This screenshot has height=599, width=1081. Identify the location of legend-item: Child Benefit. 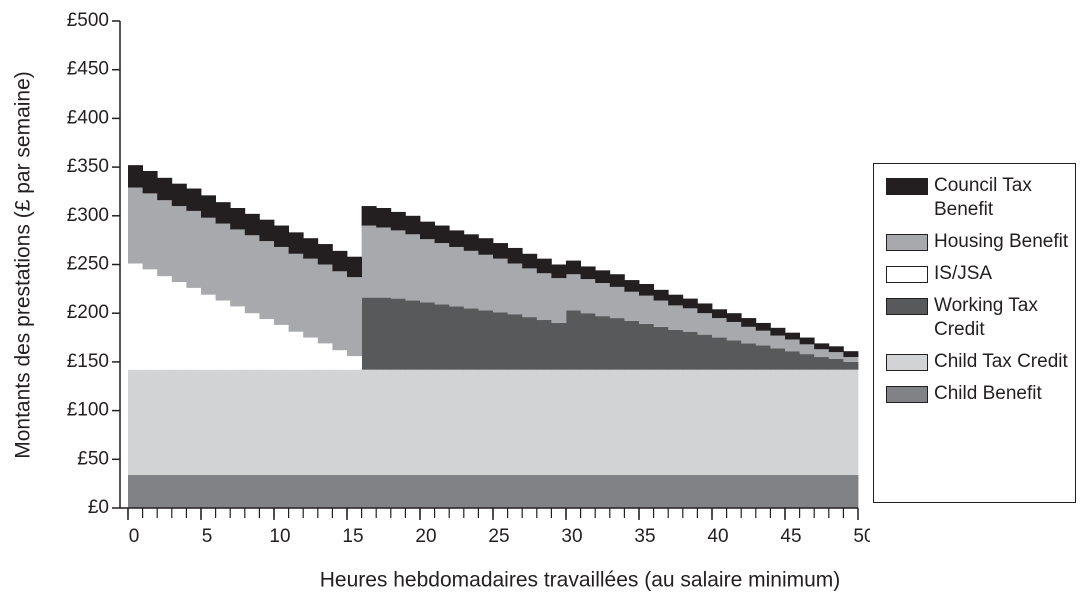
(980, 394).